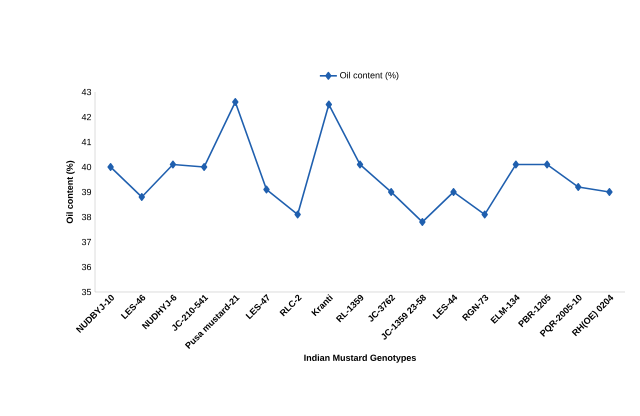 This screenshot has width=640, height=416. Describe the element at coordinates (87, 192) in the screenshot. I see `y-tick-label: 39` at that location.